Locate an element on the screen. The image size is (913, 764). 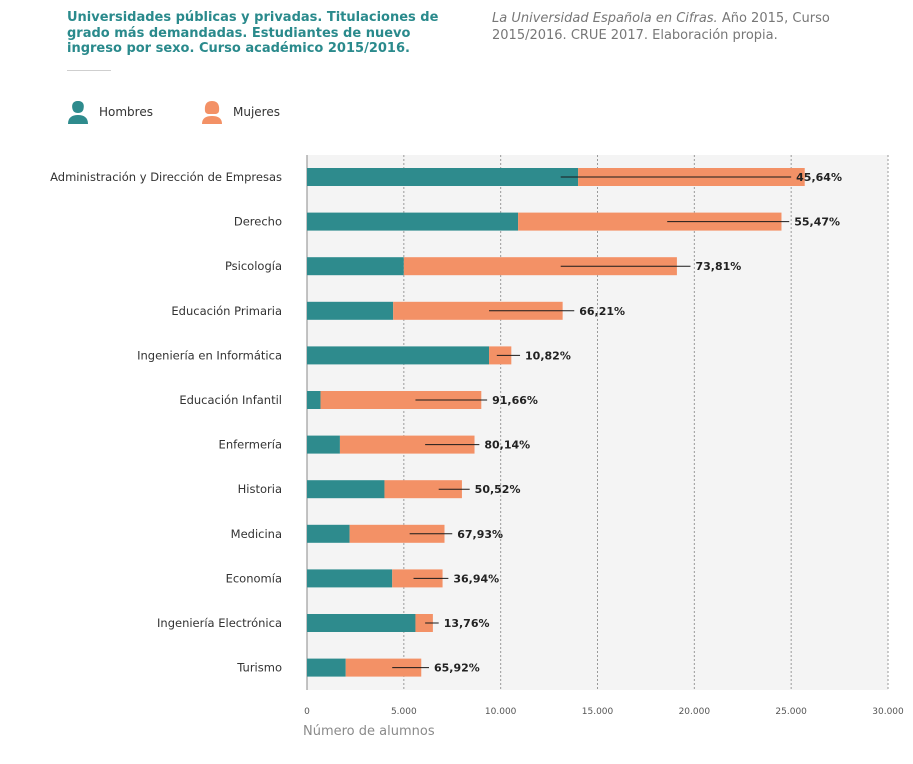
x-tick-label: 30.000 is located at coordinates (888, 712).